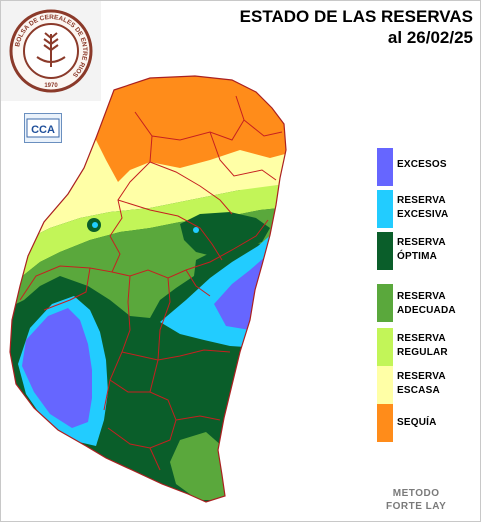 The width and height of the screenshot is (481, 522). I want to click on zone-regular, so click(148, 236).